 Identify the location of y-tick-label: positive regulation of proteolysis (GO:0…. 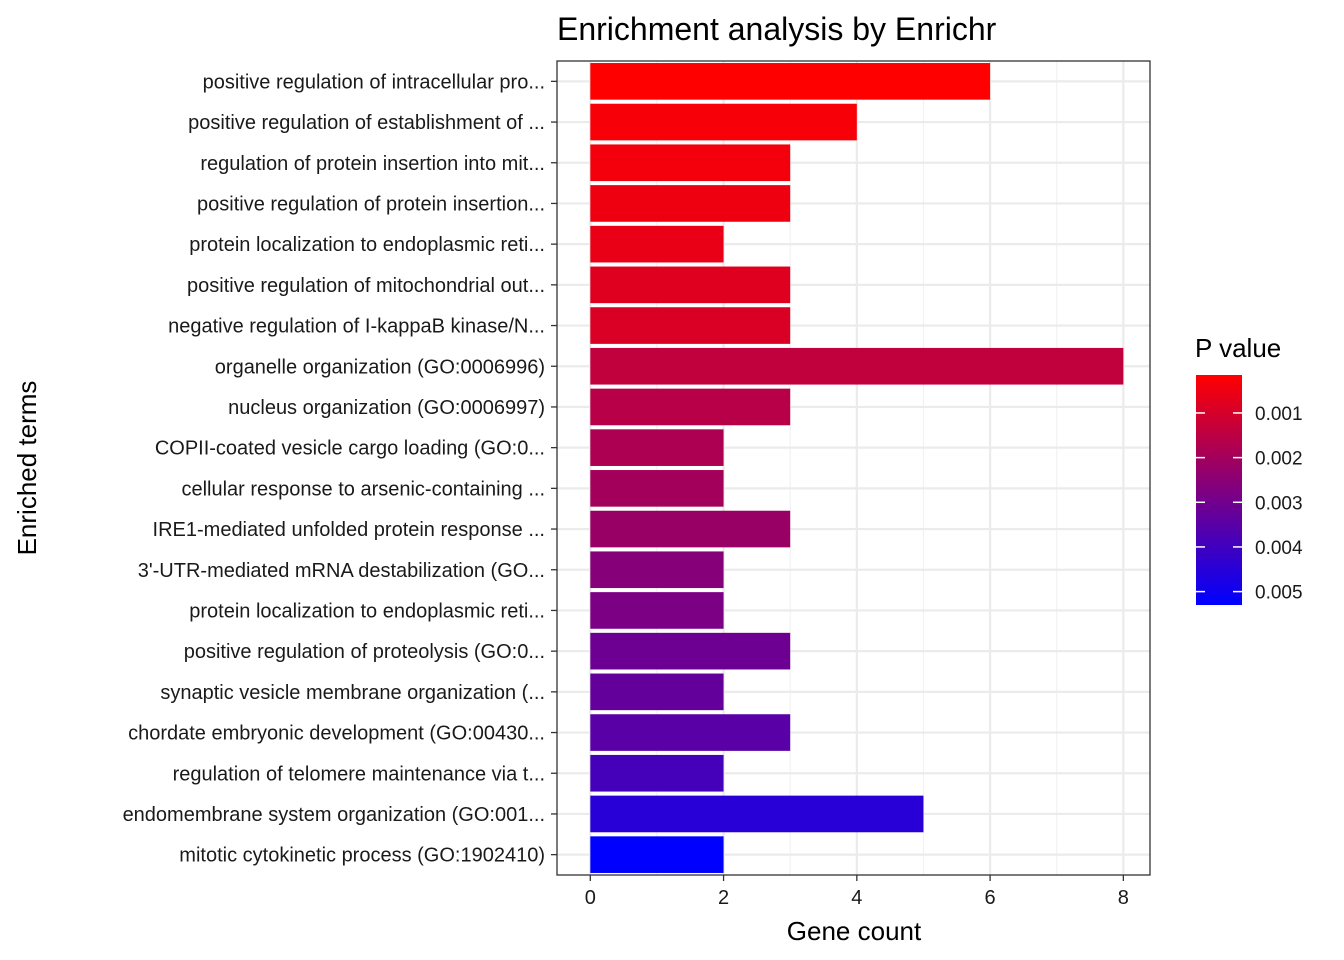
(364, 652).